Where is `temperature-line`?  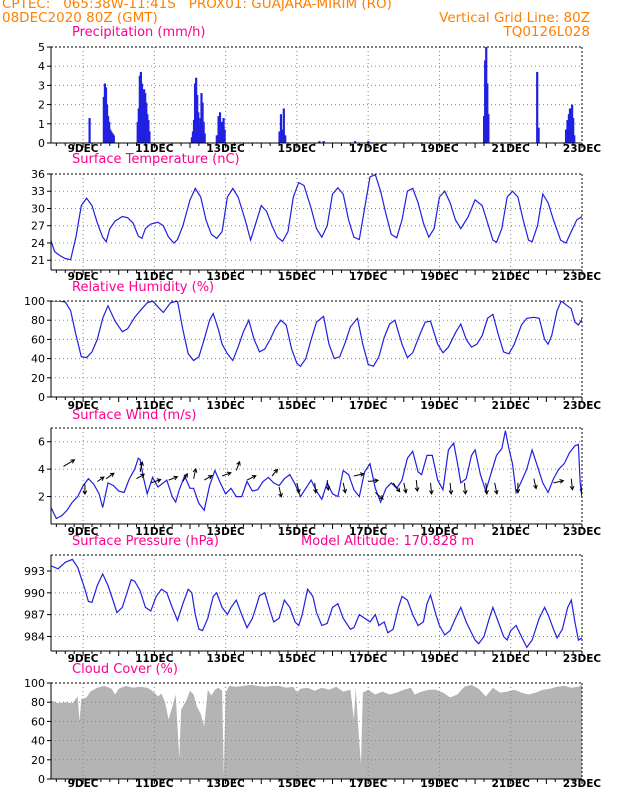
temperature-line is located at coordinates (316, 217).